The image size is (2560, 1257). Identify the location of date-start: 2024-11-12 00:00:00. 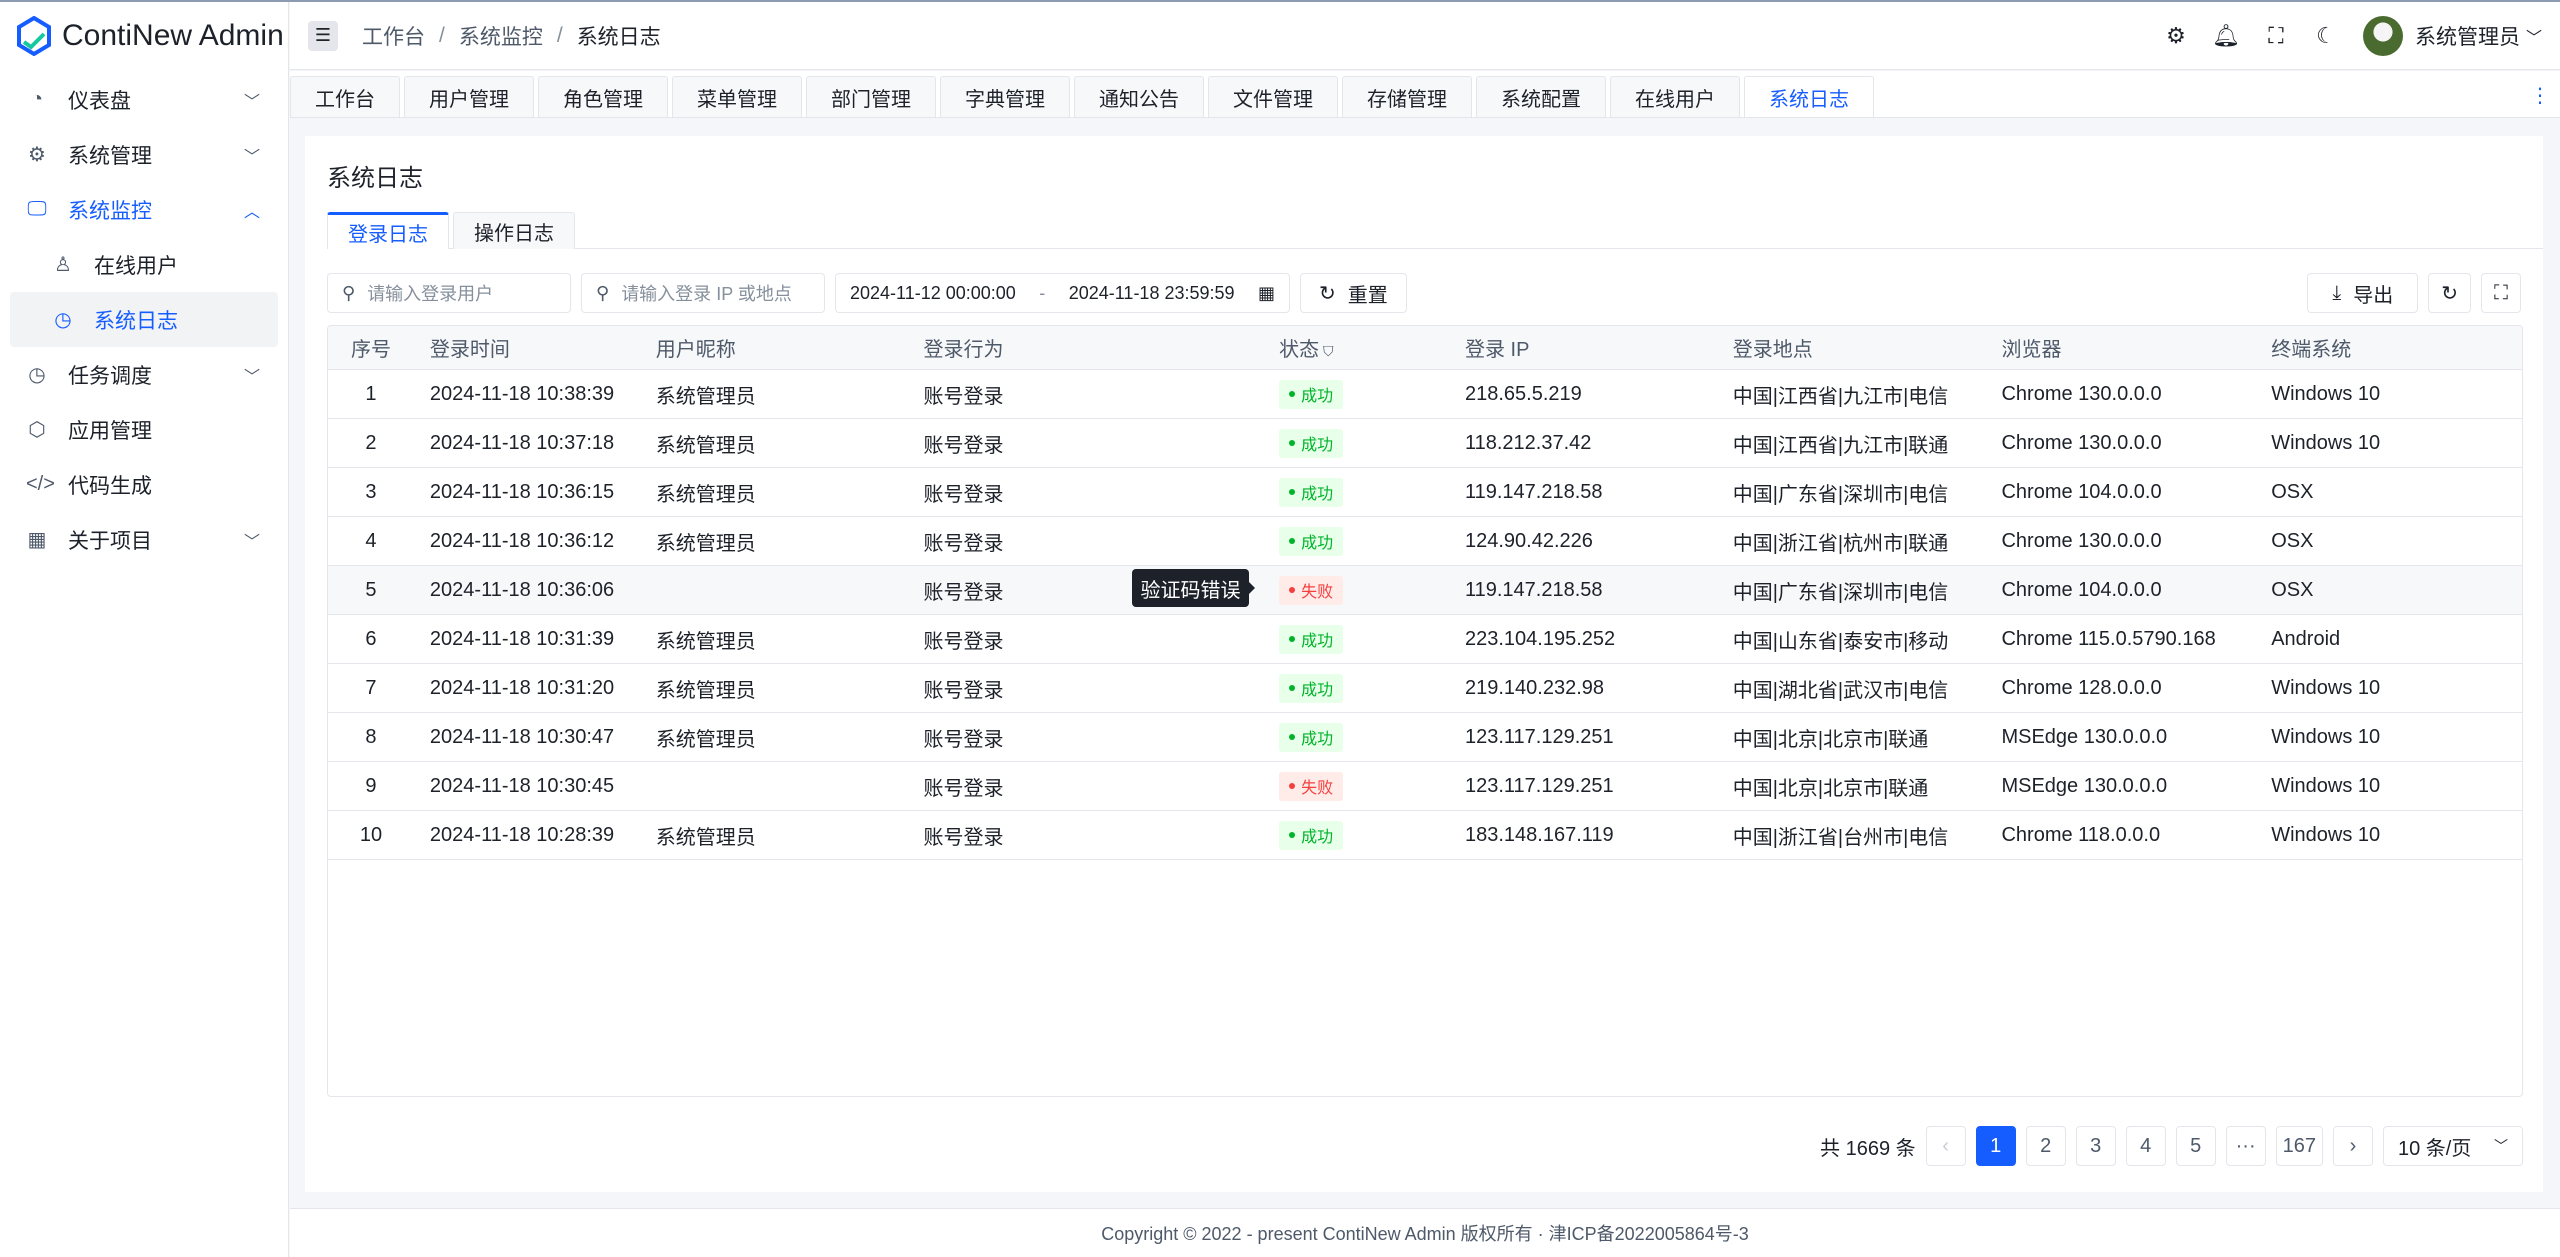
(933, 292).